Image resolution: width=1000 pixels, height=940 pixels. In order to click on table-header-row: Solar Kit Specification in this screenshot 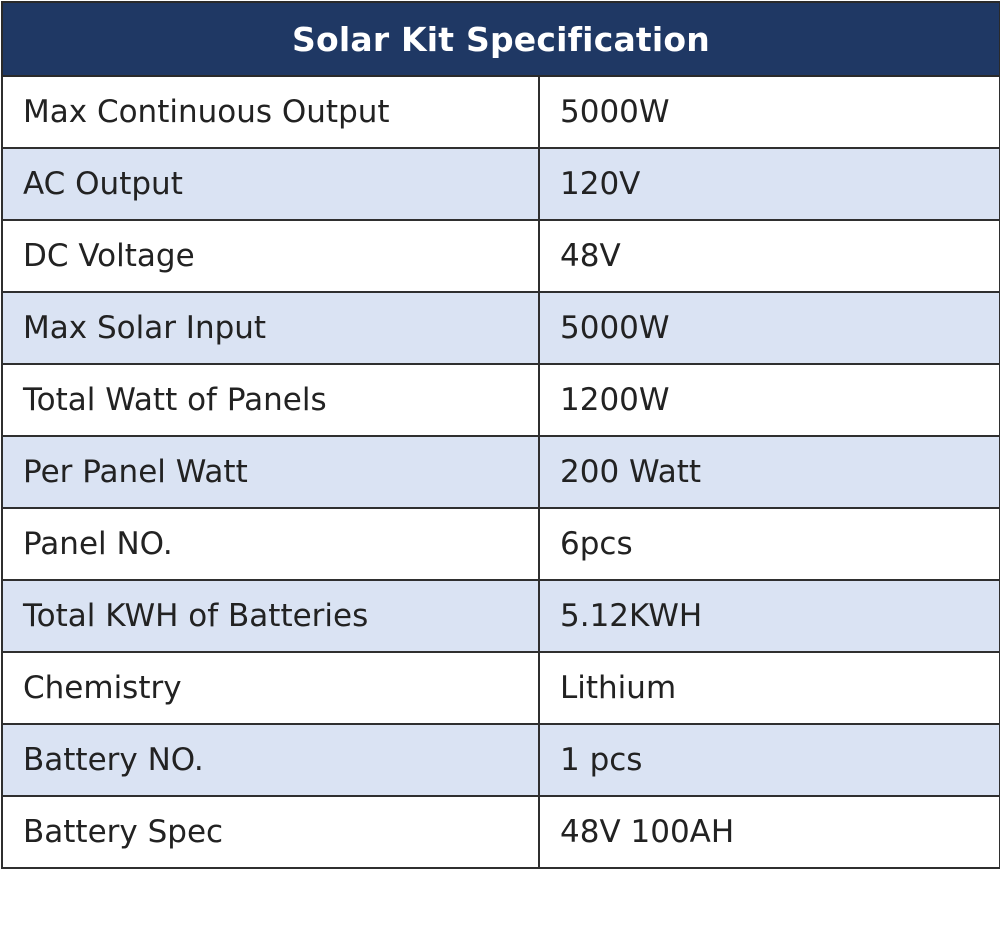, I will do `click(500, 39)`.